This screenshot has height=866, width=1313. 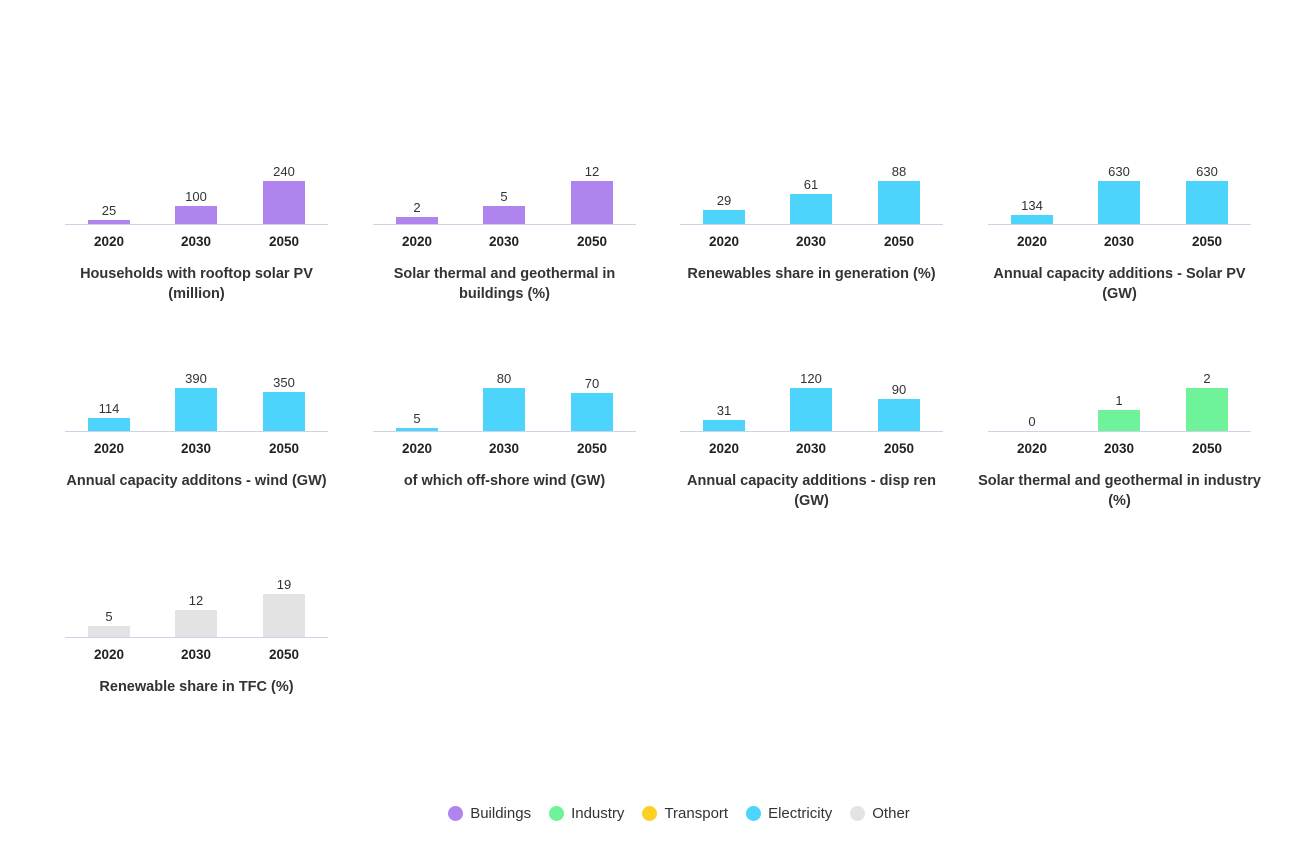 What do you see at coordinates (504, 187) in the screenshot?
I see `plot-area: 2 5 12` at bounding box center [504, 187].